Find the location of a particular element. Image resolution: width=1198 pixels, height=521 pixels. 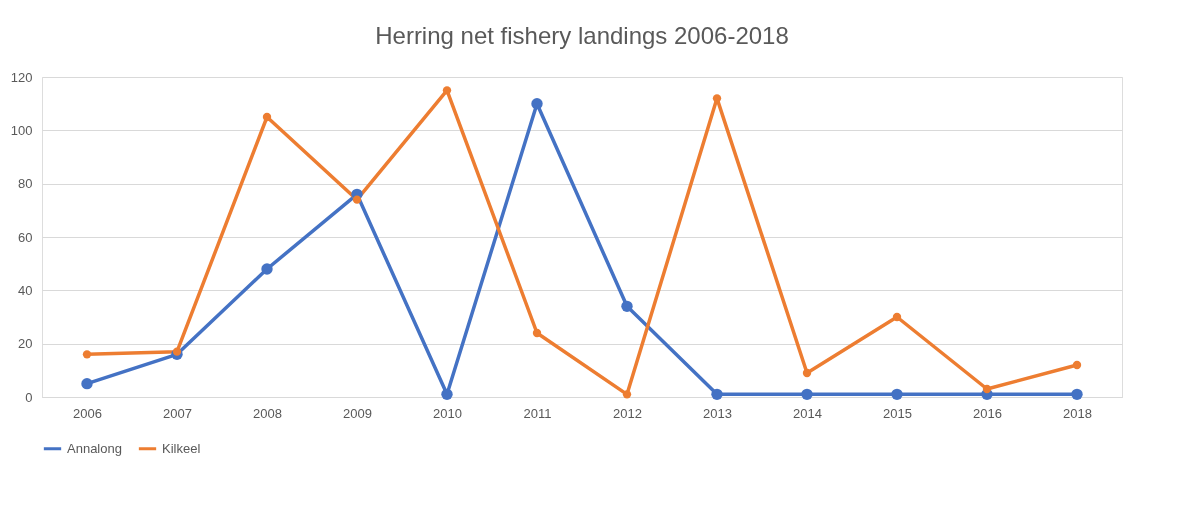

x-tick-label: 2007 is located at coordinates (177, 413).